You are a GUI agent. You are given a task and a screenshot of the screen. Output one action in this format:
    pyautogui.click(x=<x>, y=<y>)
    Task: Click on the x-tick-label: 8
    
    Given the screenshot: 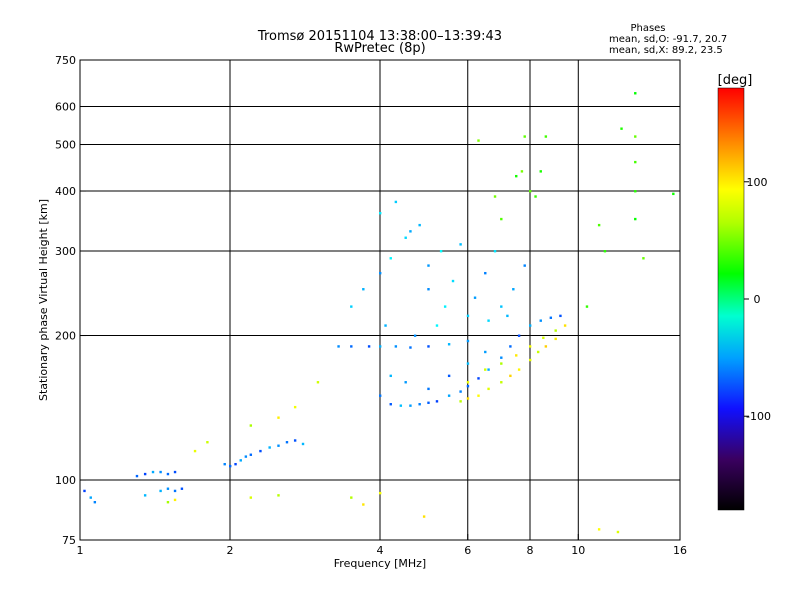 What is the action you would take?
    pyautogui.click(x=530, y=550)
    